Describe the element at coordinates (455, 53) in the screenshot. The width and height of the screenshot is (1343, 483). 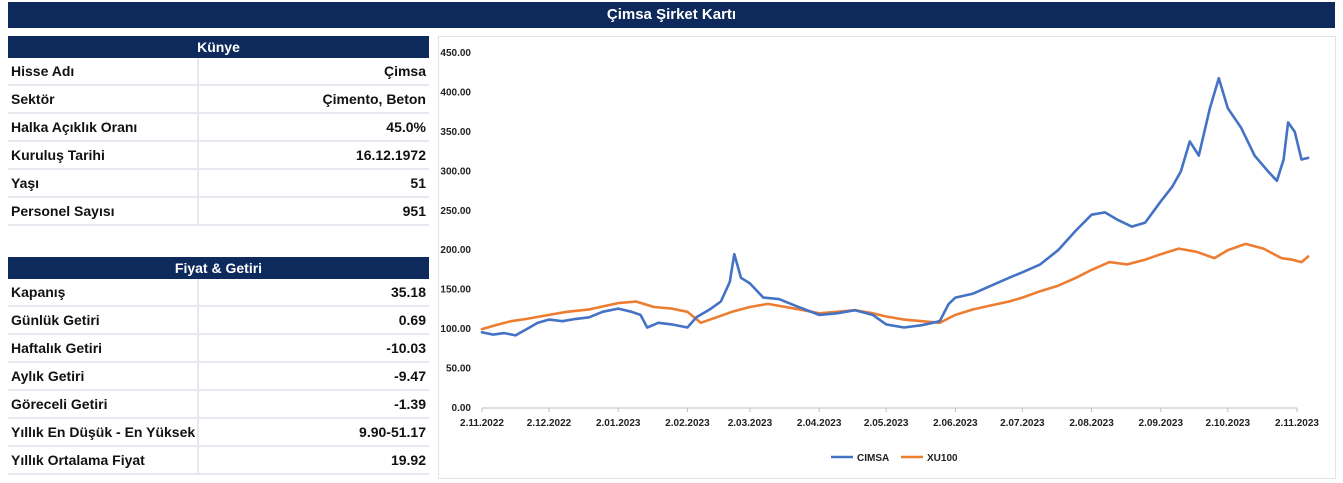
I see `y-tick-label: 450.00` at that location.